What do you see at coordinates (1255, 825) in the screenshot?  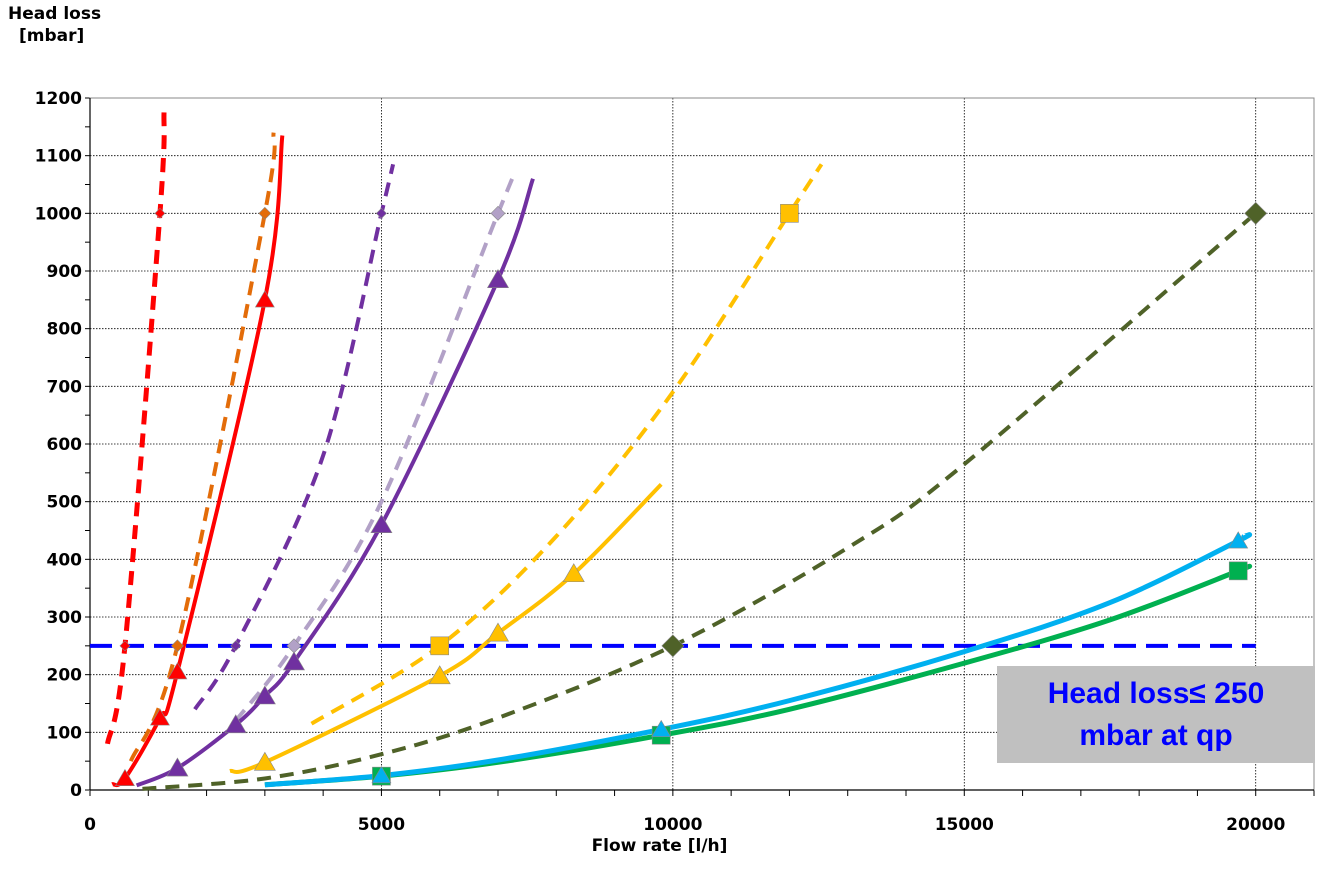 I see `x-tick-label: 20000` at bounding box center [1255, 825].